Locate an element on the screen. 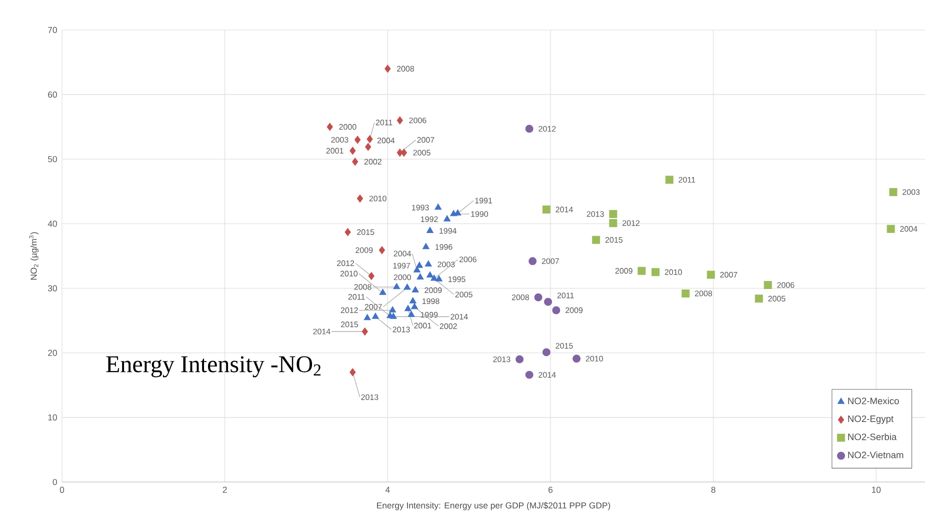 Image resolution: width=934 pixels, height=521 pixels. y-tick-label: 40 is located at coordinates (52, 223).